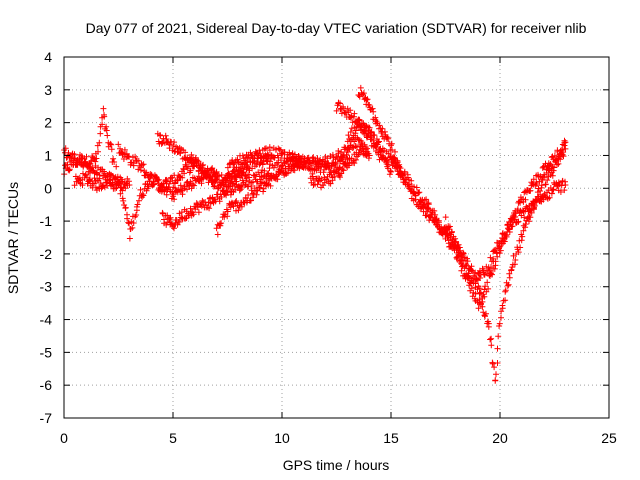 This screenshot has width=640, height=480. What do you see at coordinates (173, 438) in the screenshot?
I see `x-tick-label: 5` at bounding box center [173, 438].